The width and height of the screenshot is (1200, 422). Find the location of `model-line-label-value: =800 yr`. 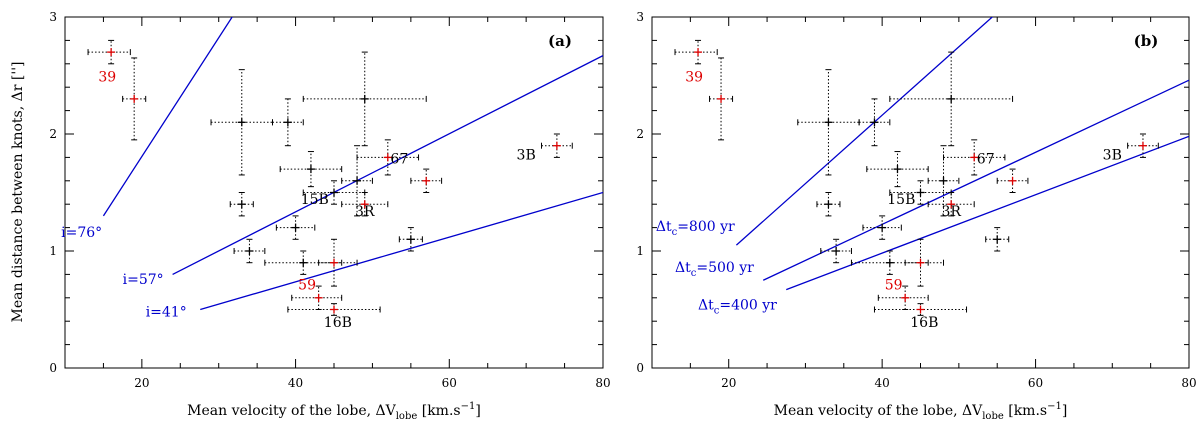

model-line-label-value: =800 yr is located at coordinates (706, 227).